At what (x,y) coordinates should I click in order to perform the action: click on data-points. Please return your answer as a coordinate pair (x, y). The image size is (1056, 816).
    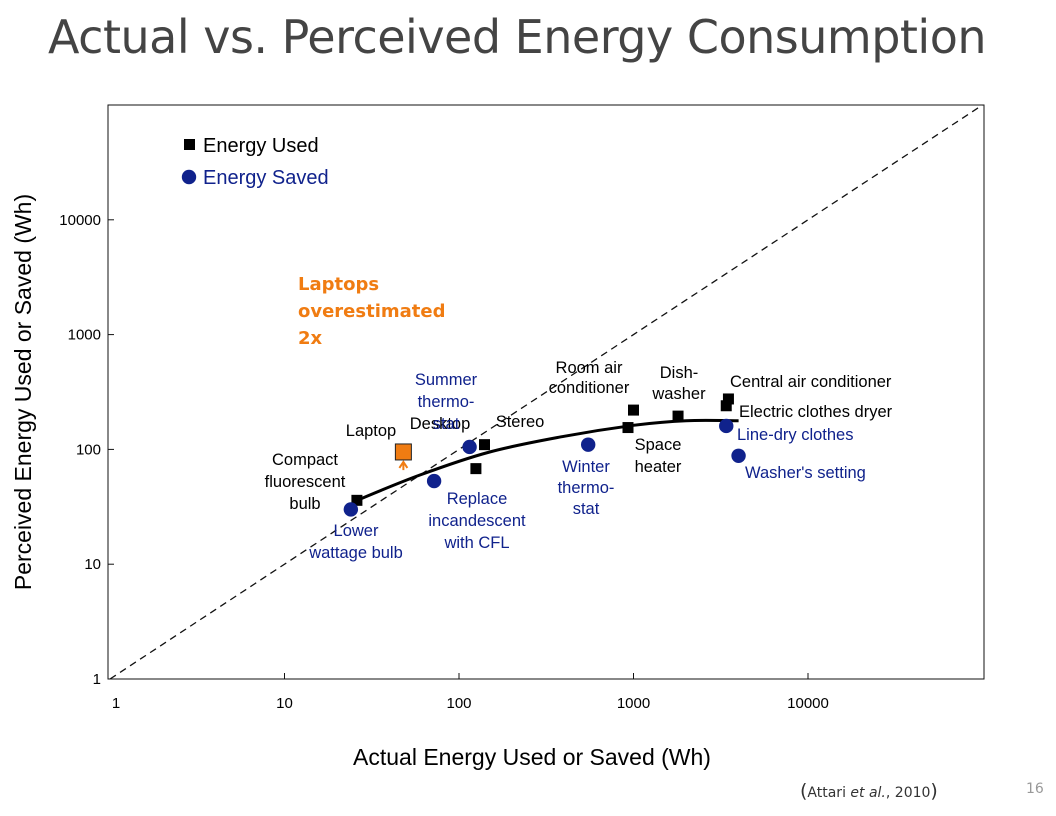
    Looking at the image, I should click on (544, 455).